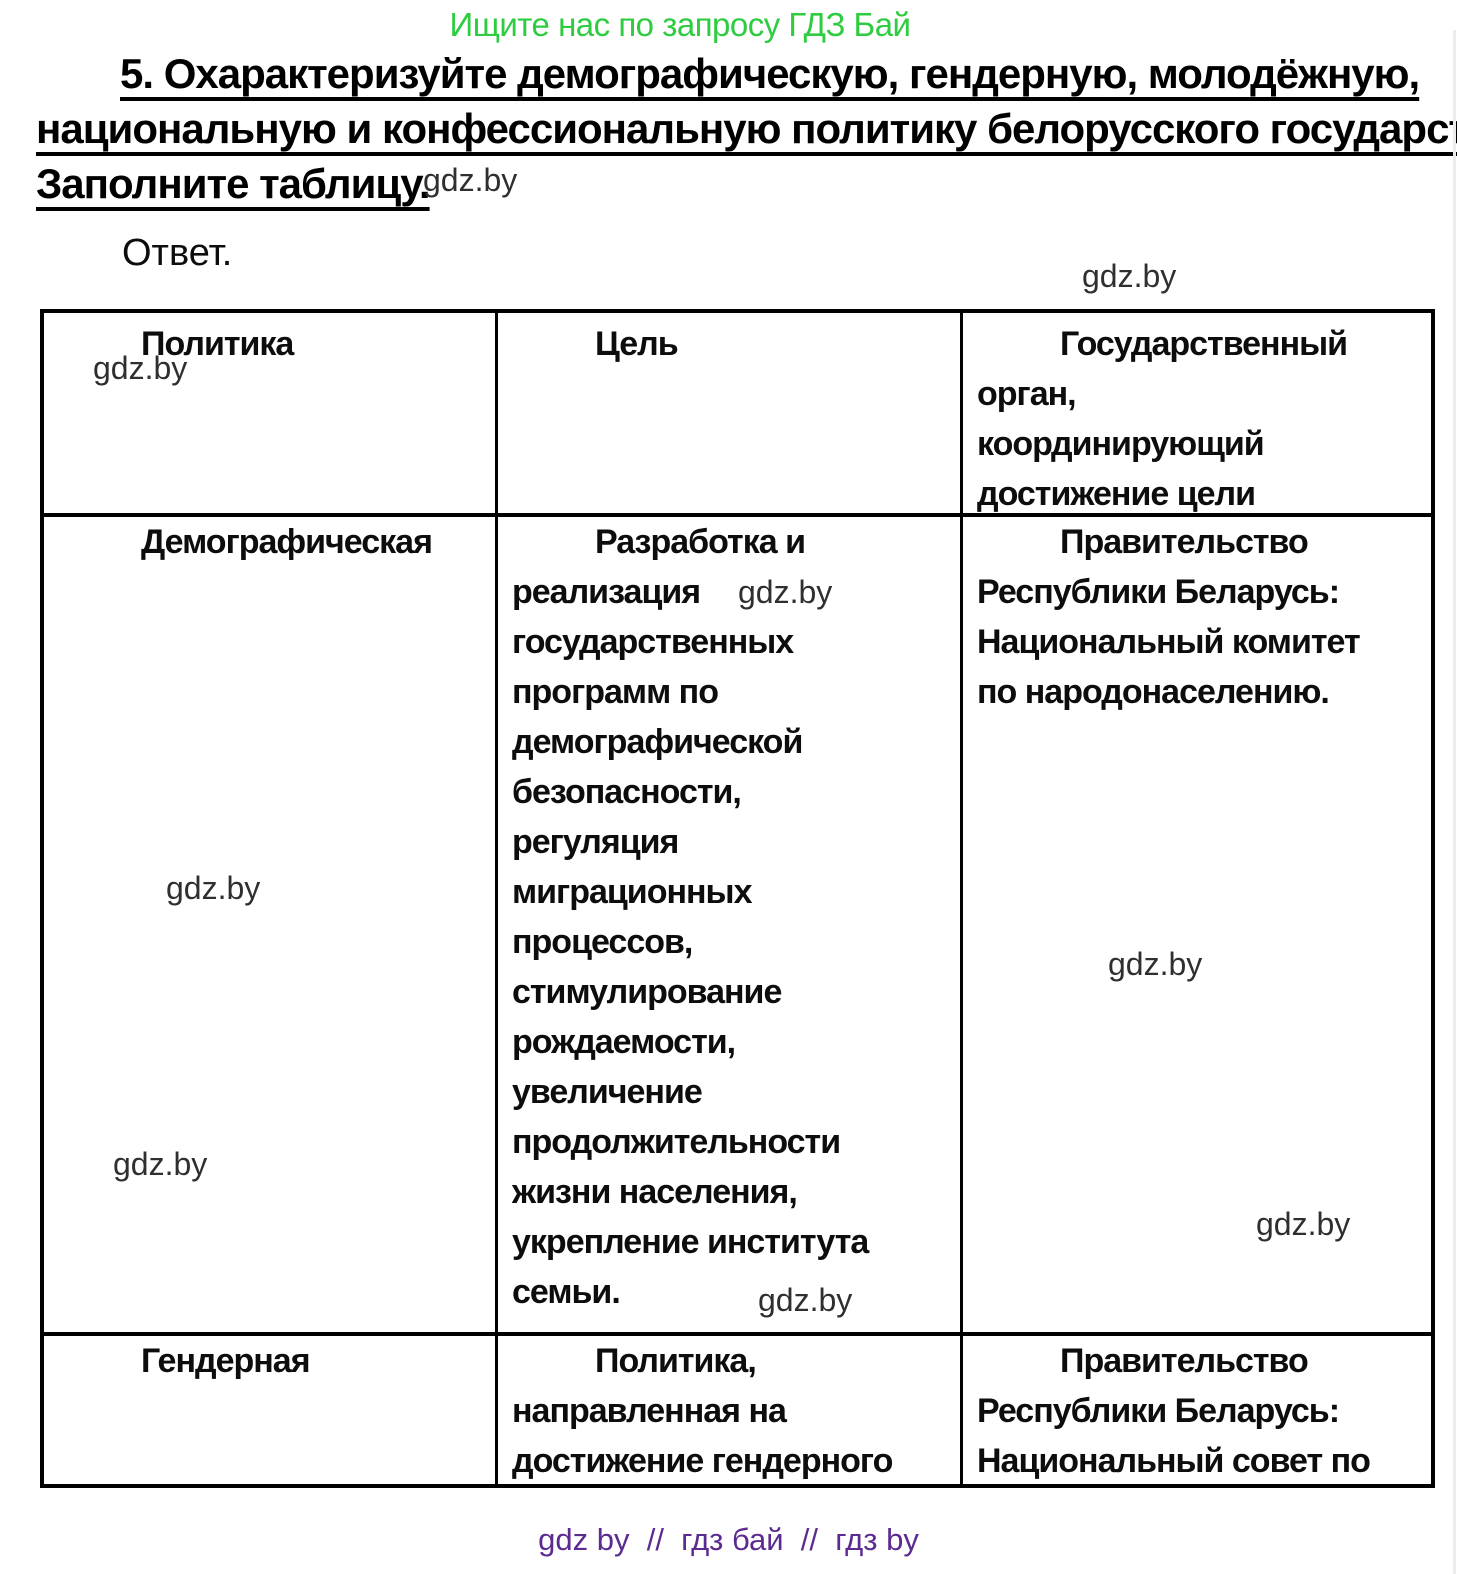 This screenshot has height=1574, width=1457. Describe the element at coordinates (1153, 692) in the screenshot. I see `cell-line: по народонаселению.` at that location.